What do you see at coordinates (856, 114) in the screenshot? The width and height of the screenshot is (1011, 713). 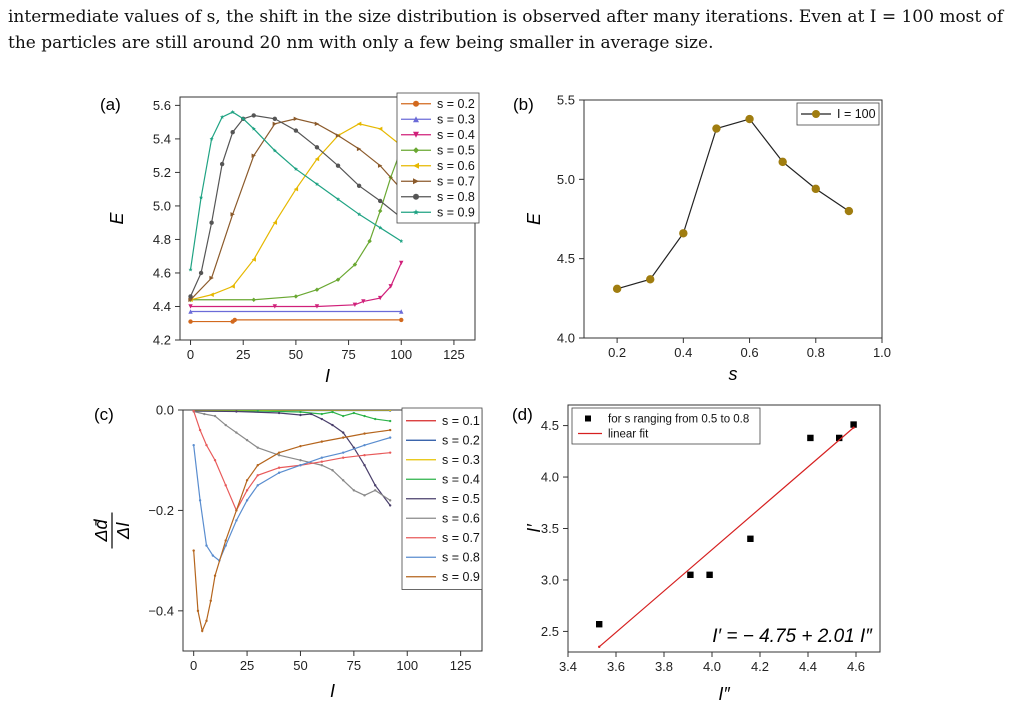 I see `legend-label: I = 100` at bounding box center [856, 114].